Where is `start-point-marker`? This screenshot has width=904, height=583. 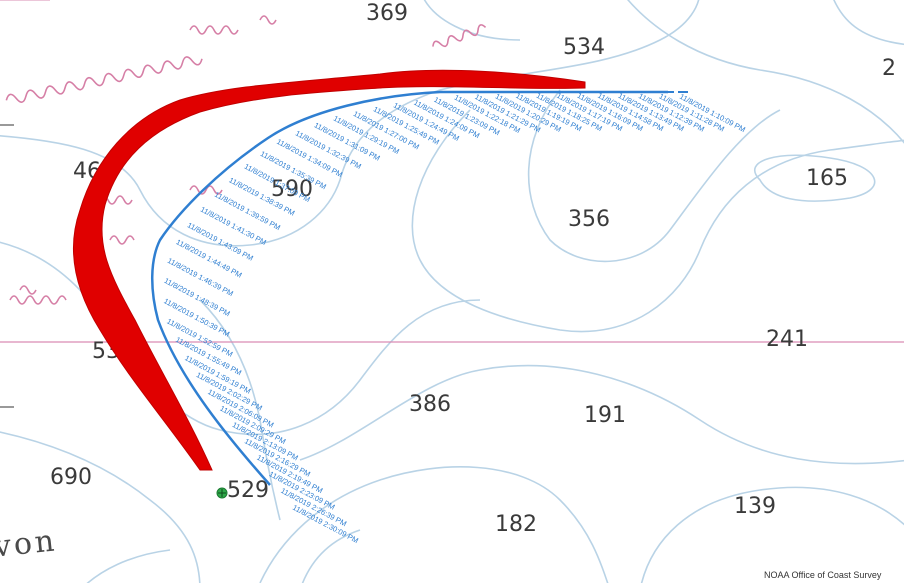 start-point-marker is located at coordinates (222, 493).